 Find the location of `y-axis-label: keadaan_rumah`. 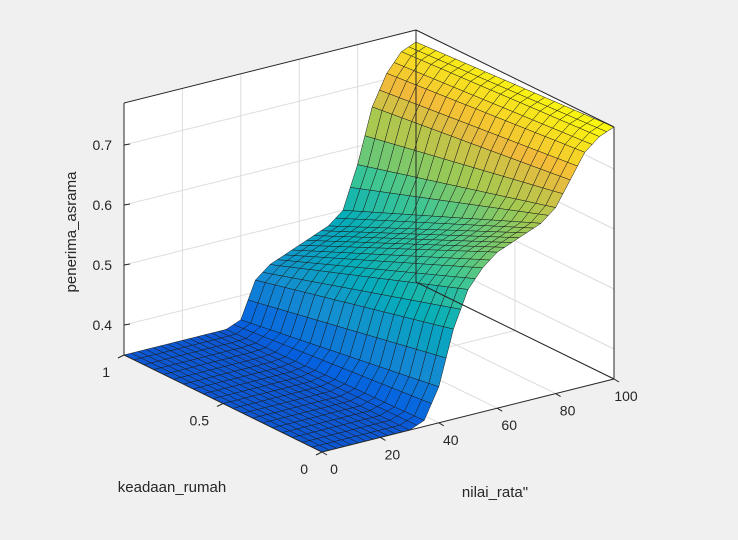

y-axis-label: keadaan_rumah is located at coordinates (172, 487).